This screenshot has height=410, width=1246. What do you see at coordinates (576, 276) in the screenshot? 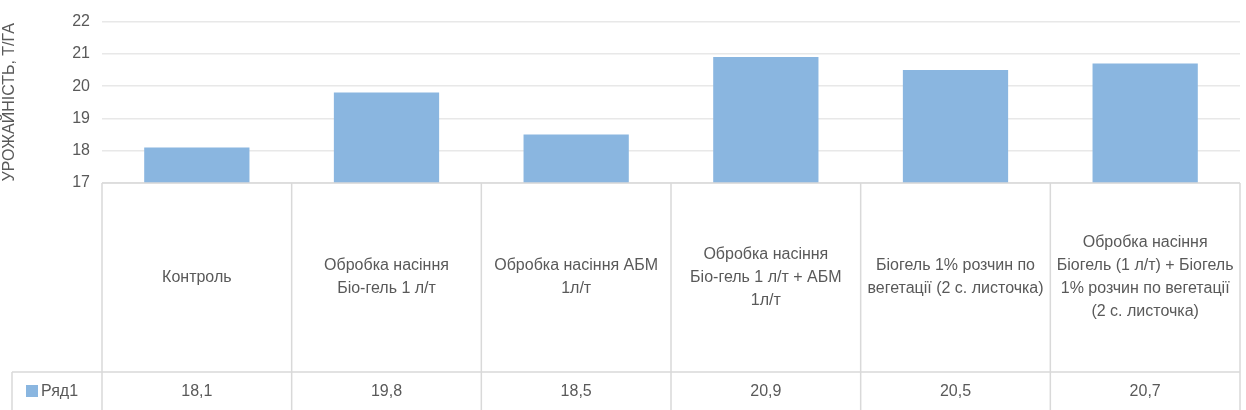
I see `x-tick-label: Обробка насіння АБМ 1л/т` at bounding box center [576, 276].